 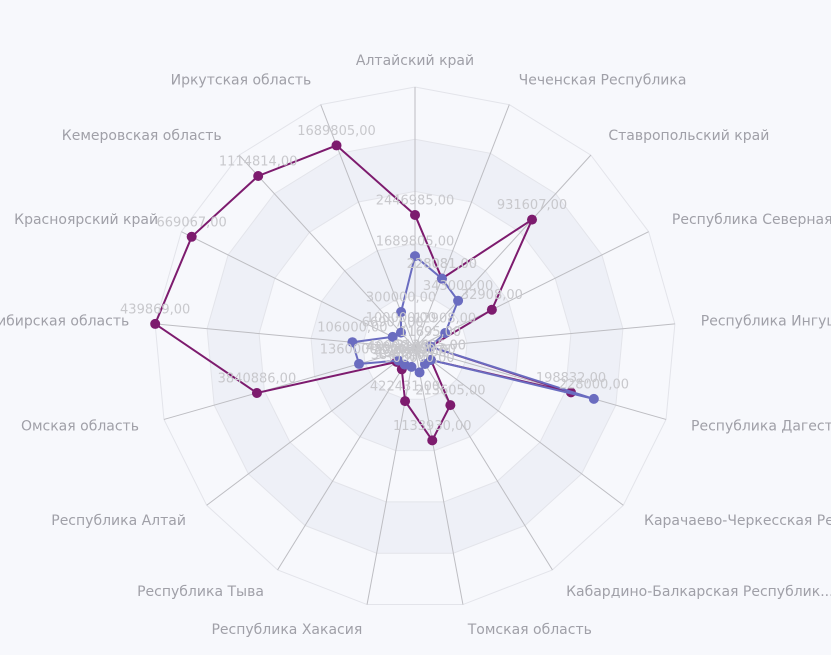 I want to click on value-label: 38408,00, so click(x=402, y=355).